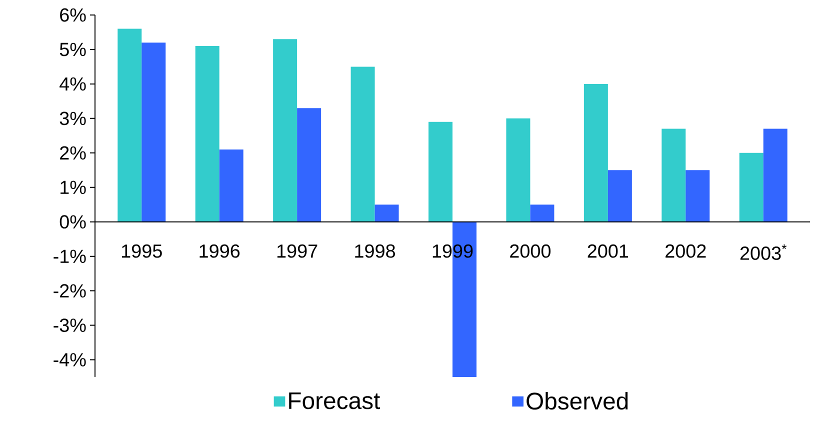 Image resolution: width=822 pixels, height=421 pixels. I want to click on y-tick-label: 1%, so click(73, 187).